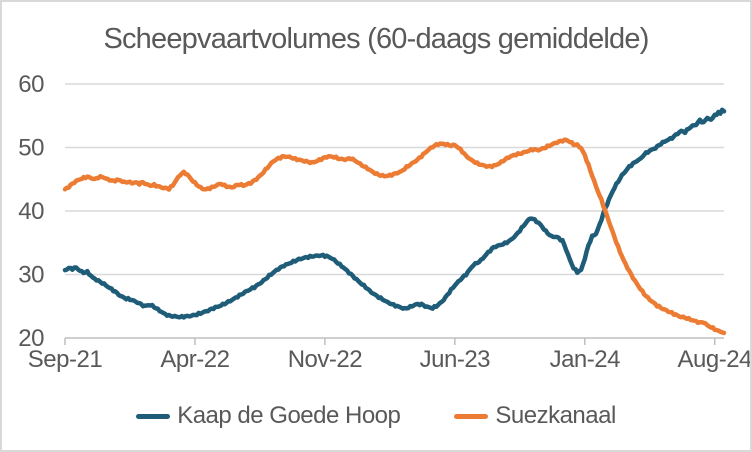  Describe the element at coordinates (289, 415) in the screenshot. I see `legend-label-kaap: Kaap de Goede Hoop` at that location.